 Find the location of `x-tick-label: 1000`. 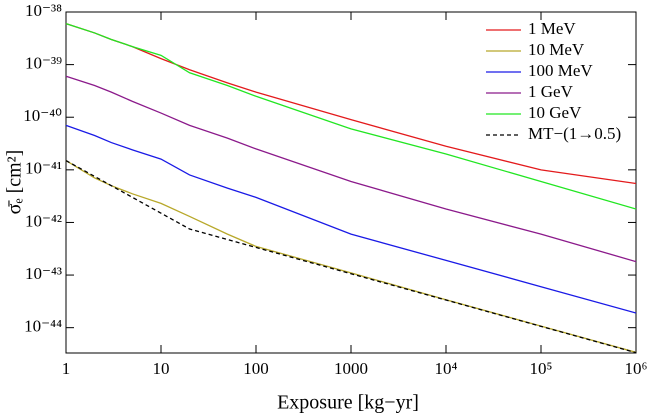

x-tick-label: 1000 is located at coordinates (351, 368).